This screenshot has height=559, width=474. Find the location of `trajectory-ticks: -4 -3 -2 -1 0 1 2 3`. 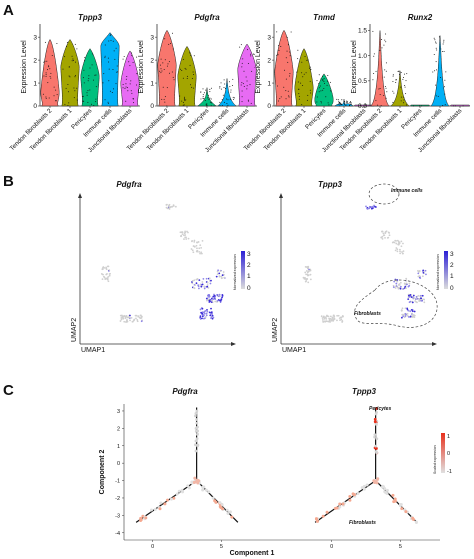

trajectory-ticks: -4 -3 -2 -1 0 1 2 3 is located at coordinates (119, 473).